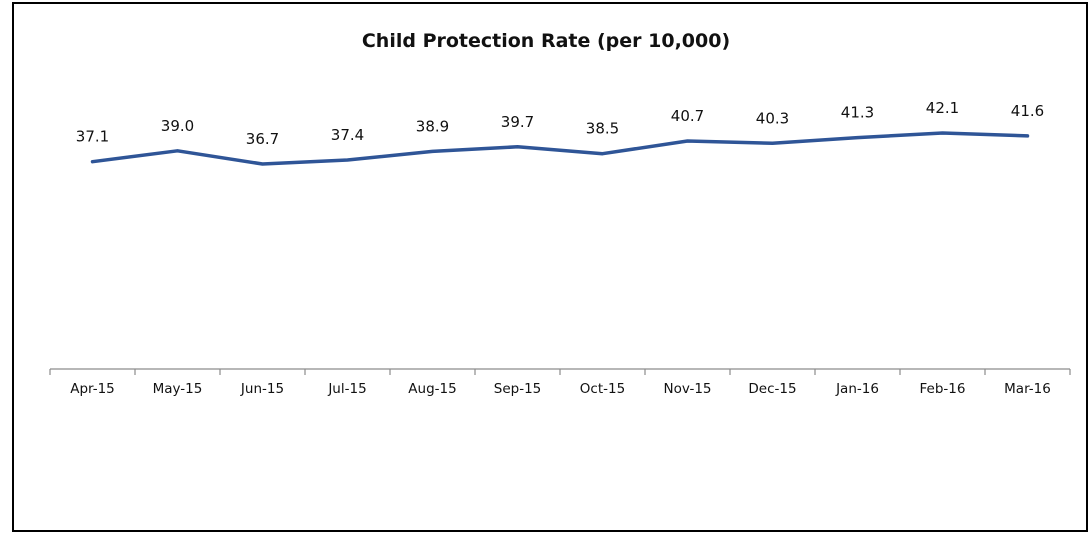  I want to click on data-label: 42.1, so click(942, 108).